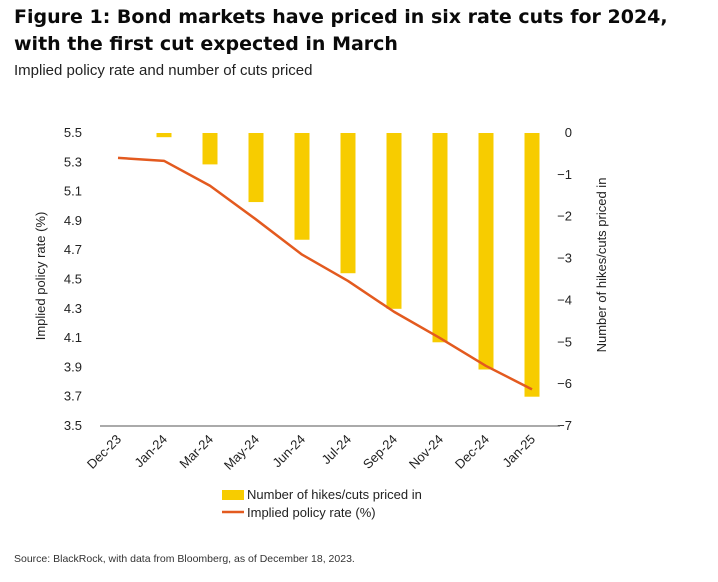 The height and width of the screenshot is (582, 718). What do you see at coordinates (288, 451) in the screenshot?
I see `x-tick-label: Jun-24` at bounding box center [288, 451].